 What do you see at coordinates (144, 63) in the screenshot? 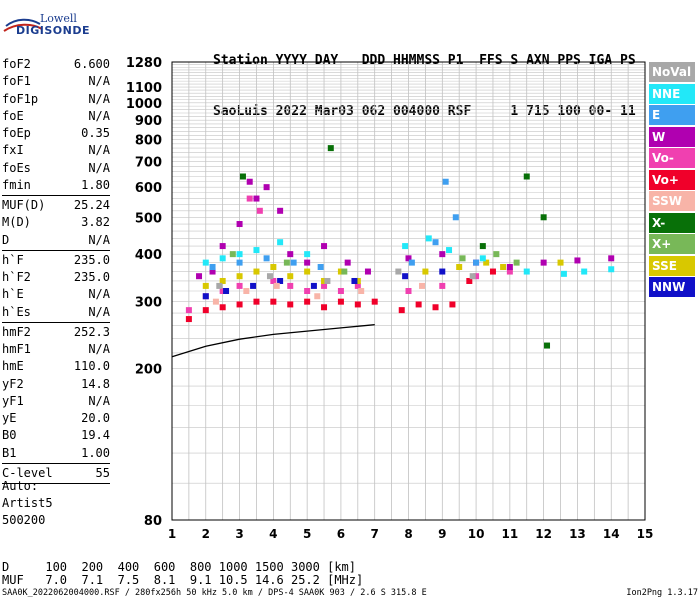
I see `y-tick-label: 1280` at bounding box center [144, 63].